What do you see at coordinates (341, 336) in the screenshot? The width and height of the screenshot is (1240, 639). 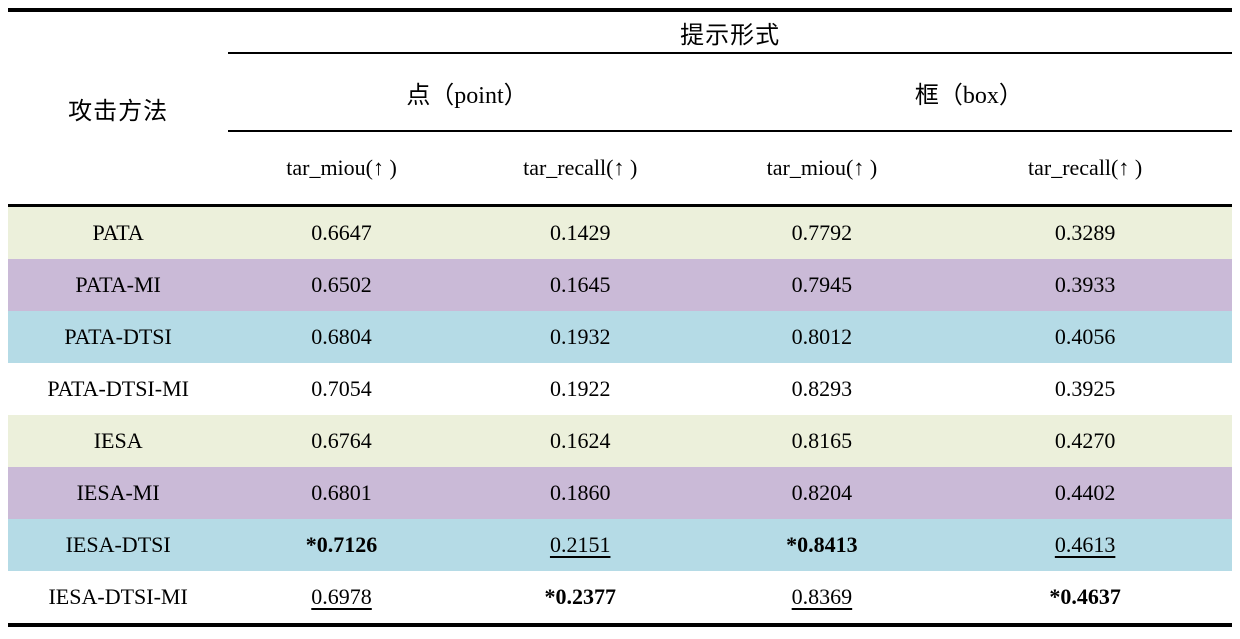 I see `value-cell: 0.6804` at bounding box center [341, 336].